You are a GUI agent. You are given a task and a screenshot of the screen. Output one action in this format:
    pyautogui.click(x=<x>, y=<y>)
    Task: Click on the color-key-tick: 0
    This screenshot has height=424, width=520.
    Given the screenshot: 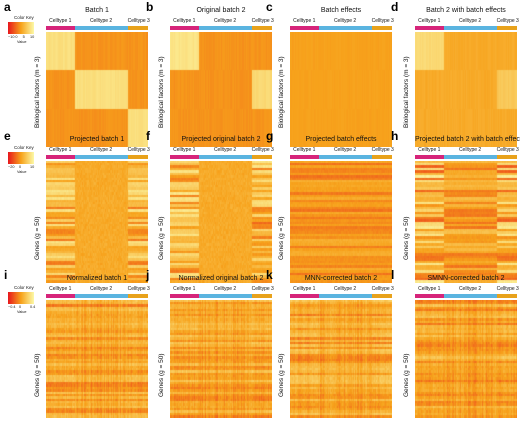 What is the action you would take?
    pyautogui.click(x=20, y=307)
    